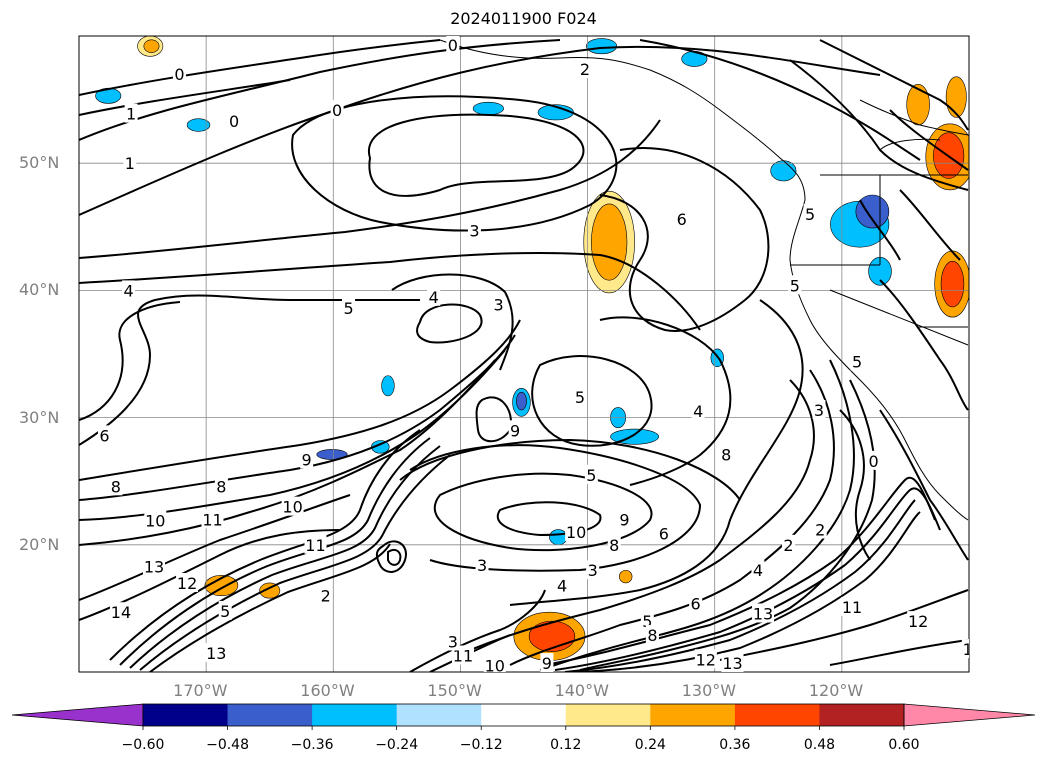 Image resolution: width=1047 pixels, height=765 pixels. I want to click on colorbar-extend-high, so click(969, 715).